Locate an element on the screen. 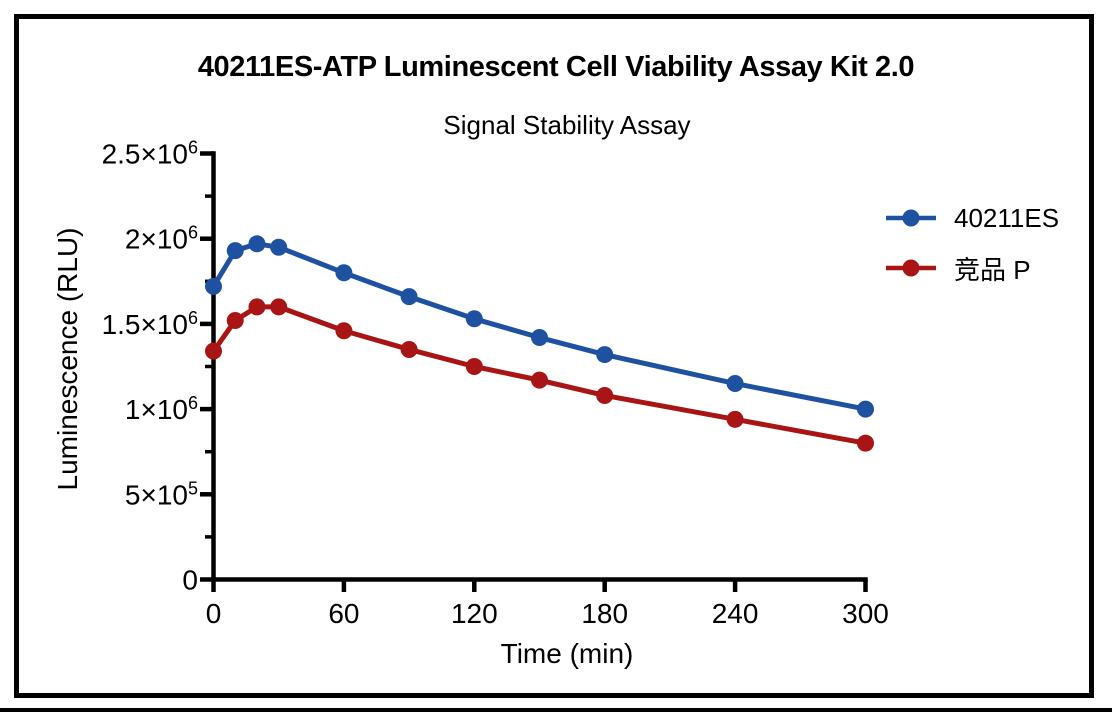 This screenshot has height=715, width=1112. y-tick-label: 1.5×10⁶ is located at coordinates (150, 324).